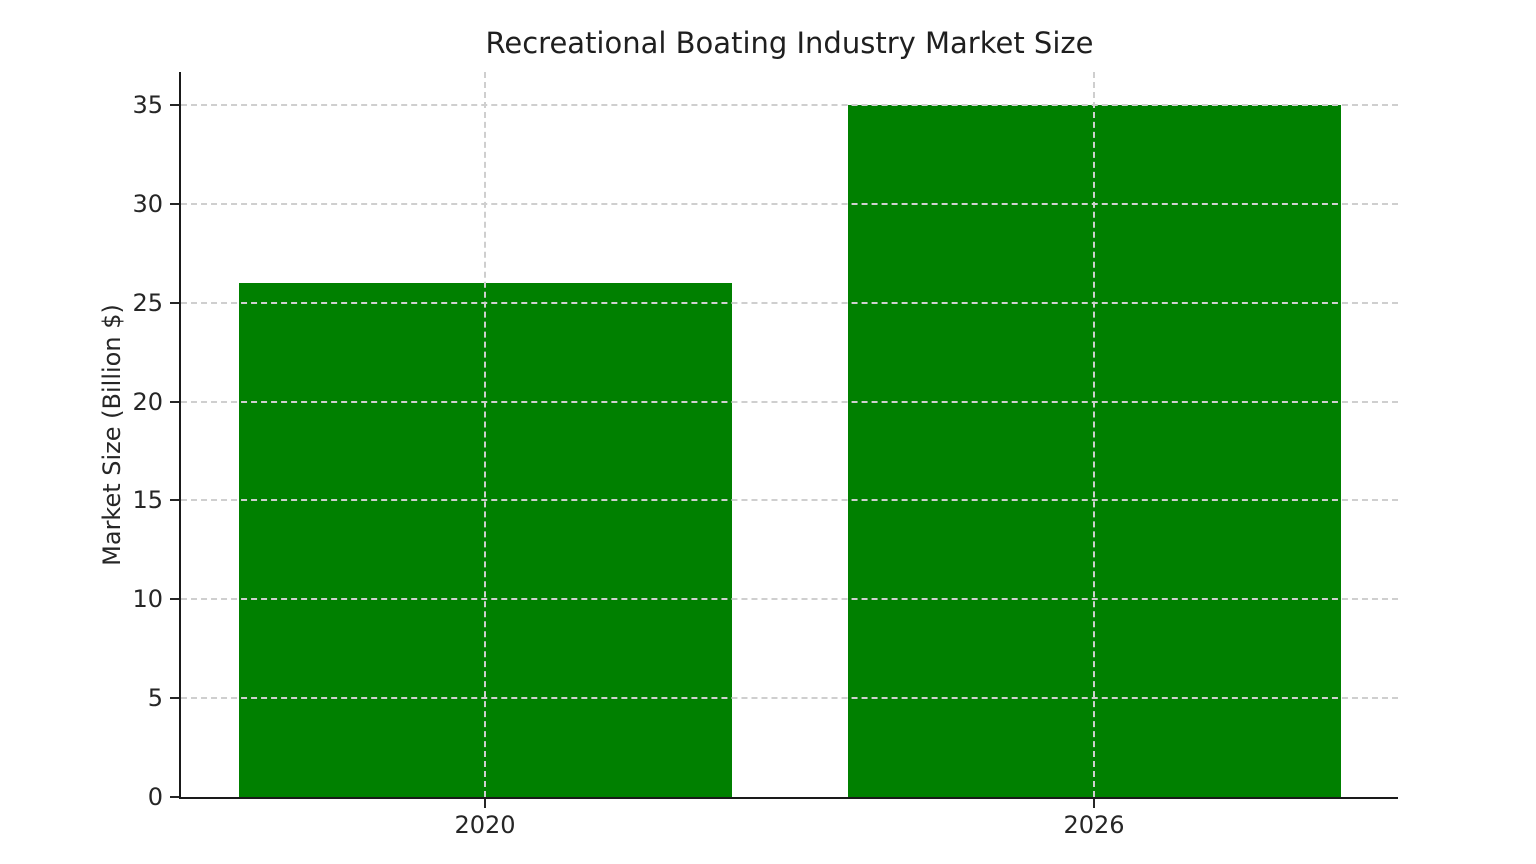  What do you see at coordinates (155, 797) in the screenshot?
I see `y-tick-label-0: 0` at bounding box center [155, 797].